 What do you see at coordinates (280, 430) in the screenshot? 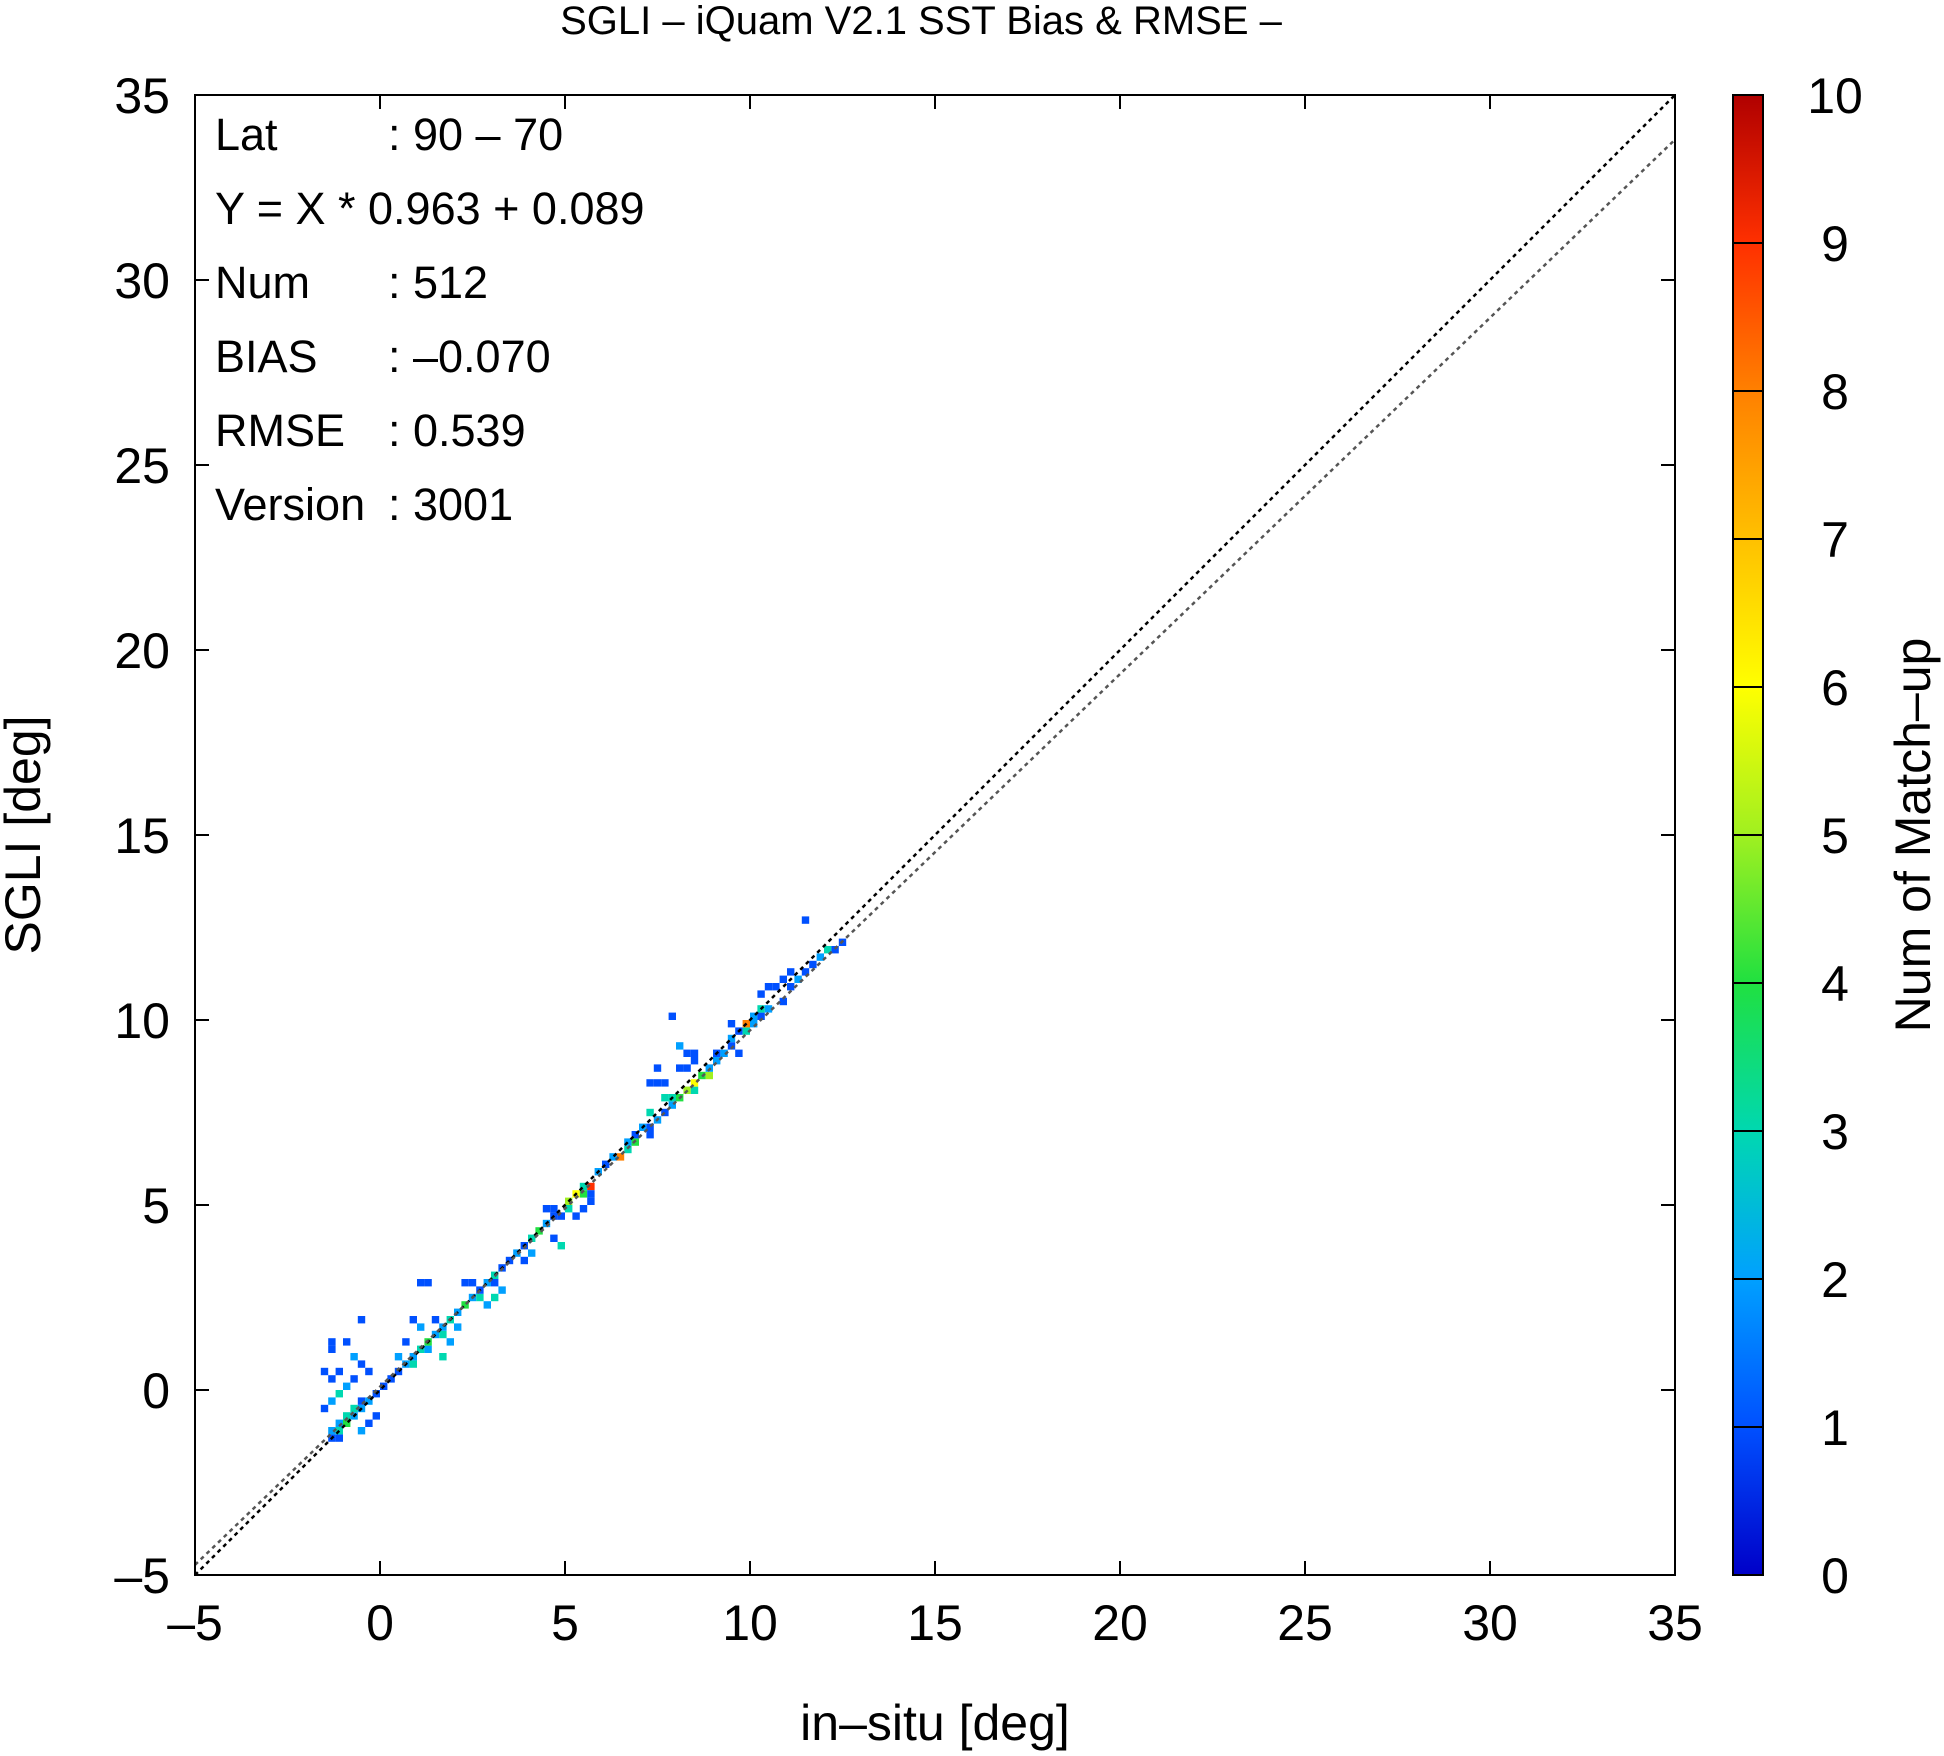
I see `stat-label-rmse: RMSE` at bounding box center [280, 430].